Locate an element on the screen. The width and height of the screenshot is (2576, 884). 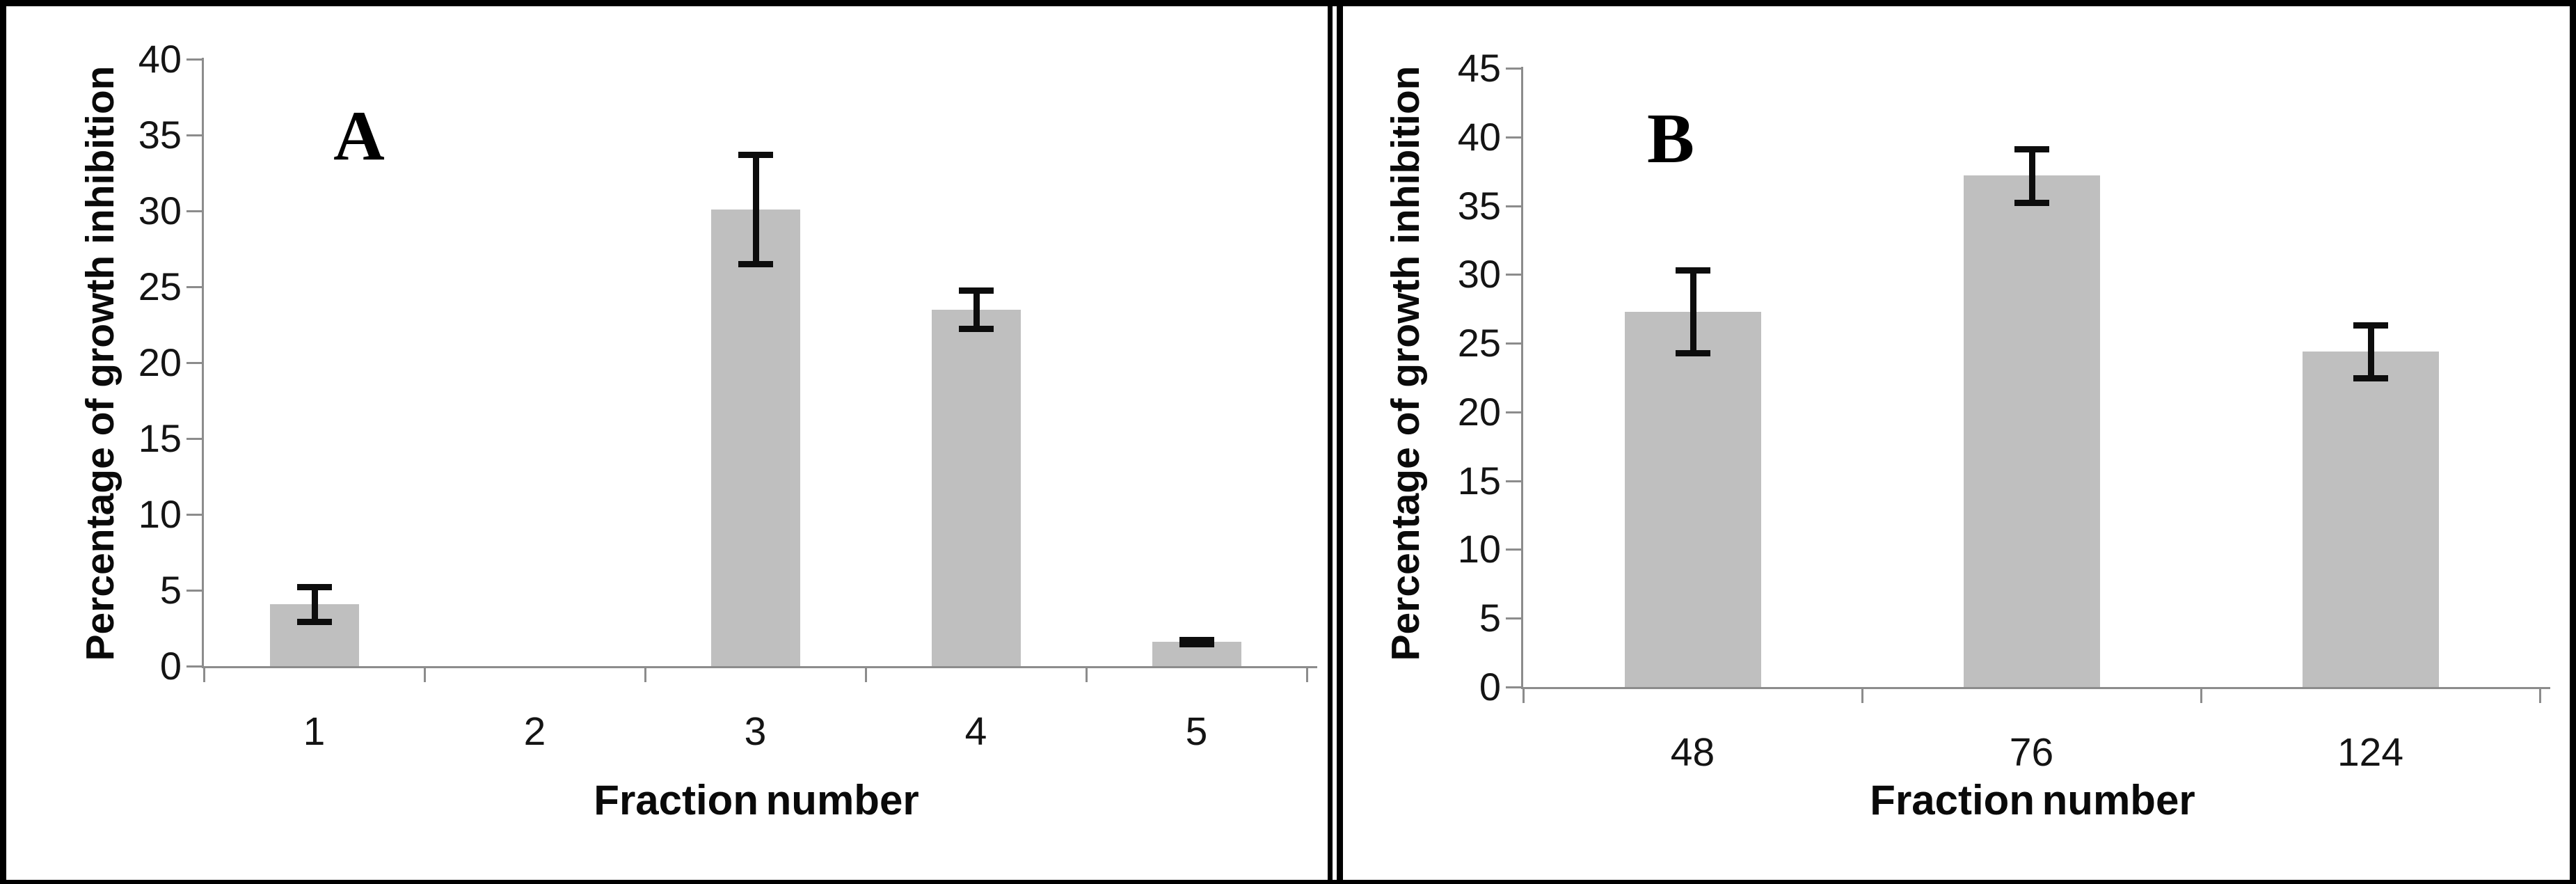
y-tick-label: 45 is located at coordinates (1479, 68).